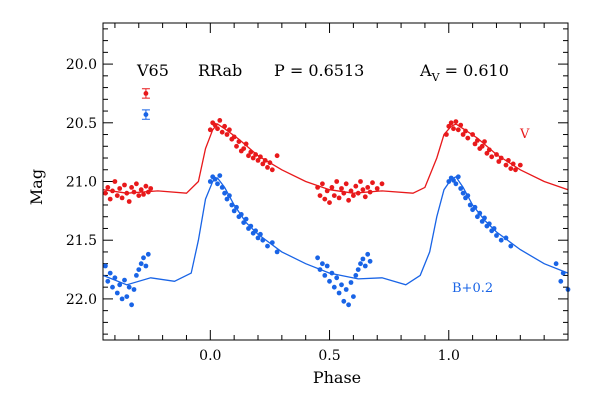  I want to click on star-id-label: V65, so click(152, 70).